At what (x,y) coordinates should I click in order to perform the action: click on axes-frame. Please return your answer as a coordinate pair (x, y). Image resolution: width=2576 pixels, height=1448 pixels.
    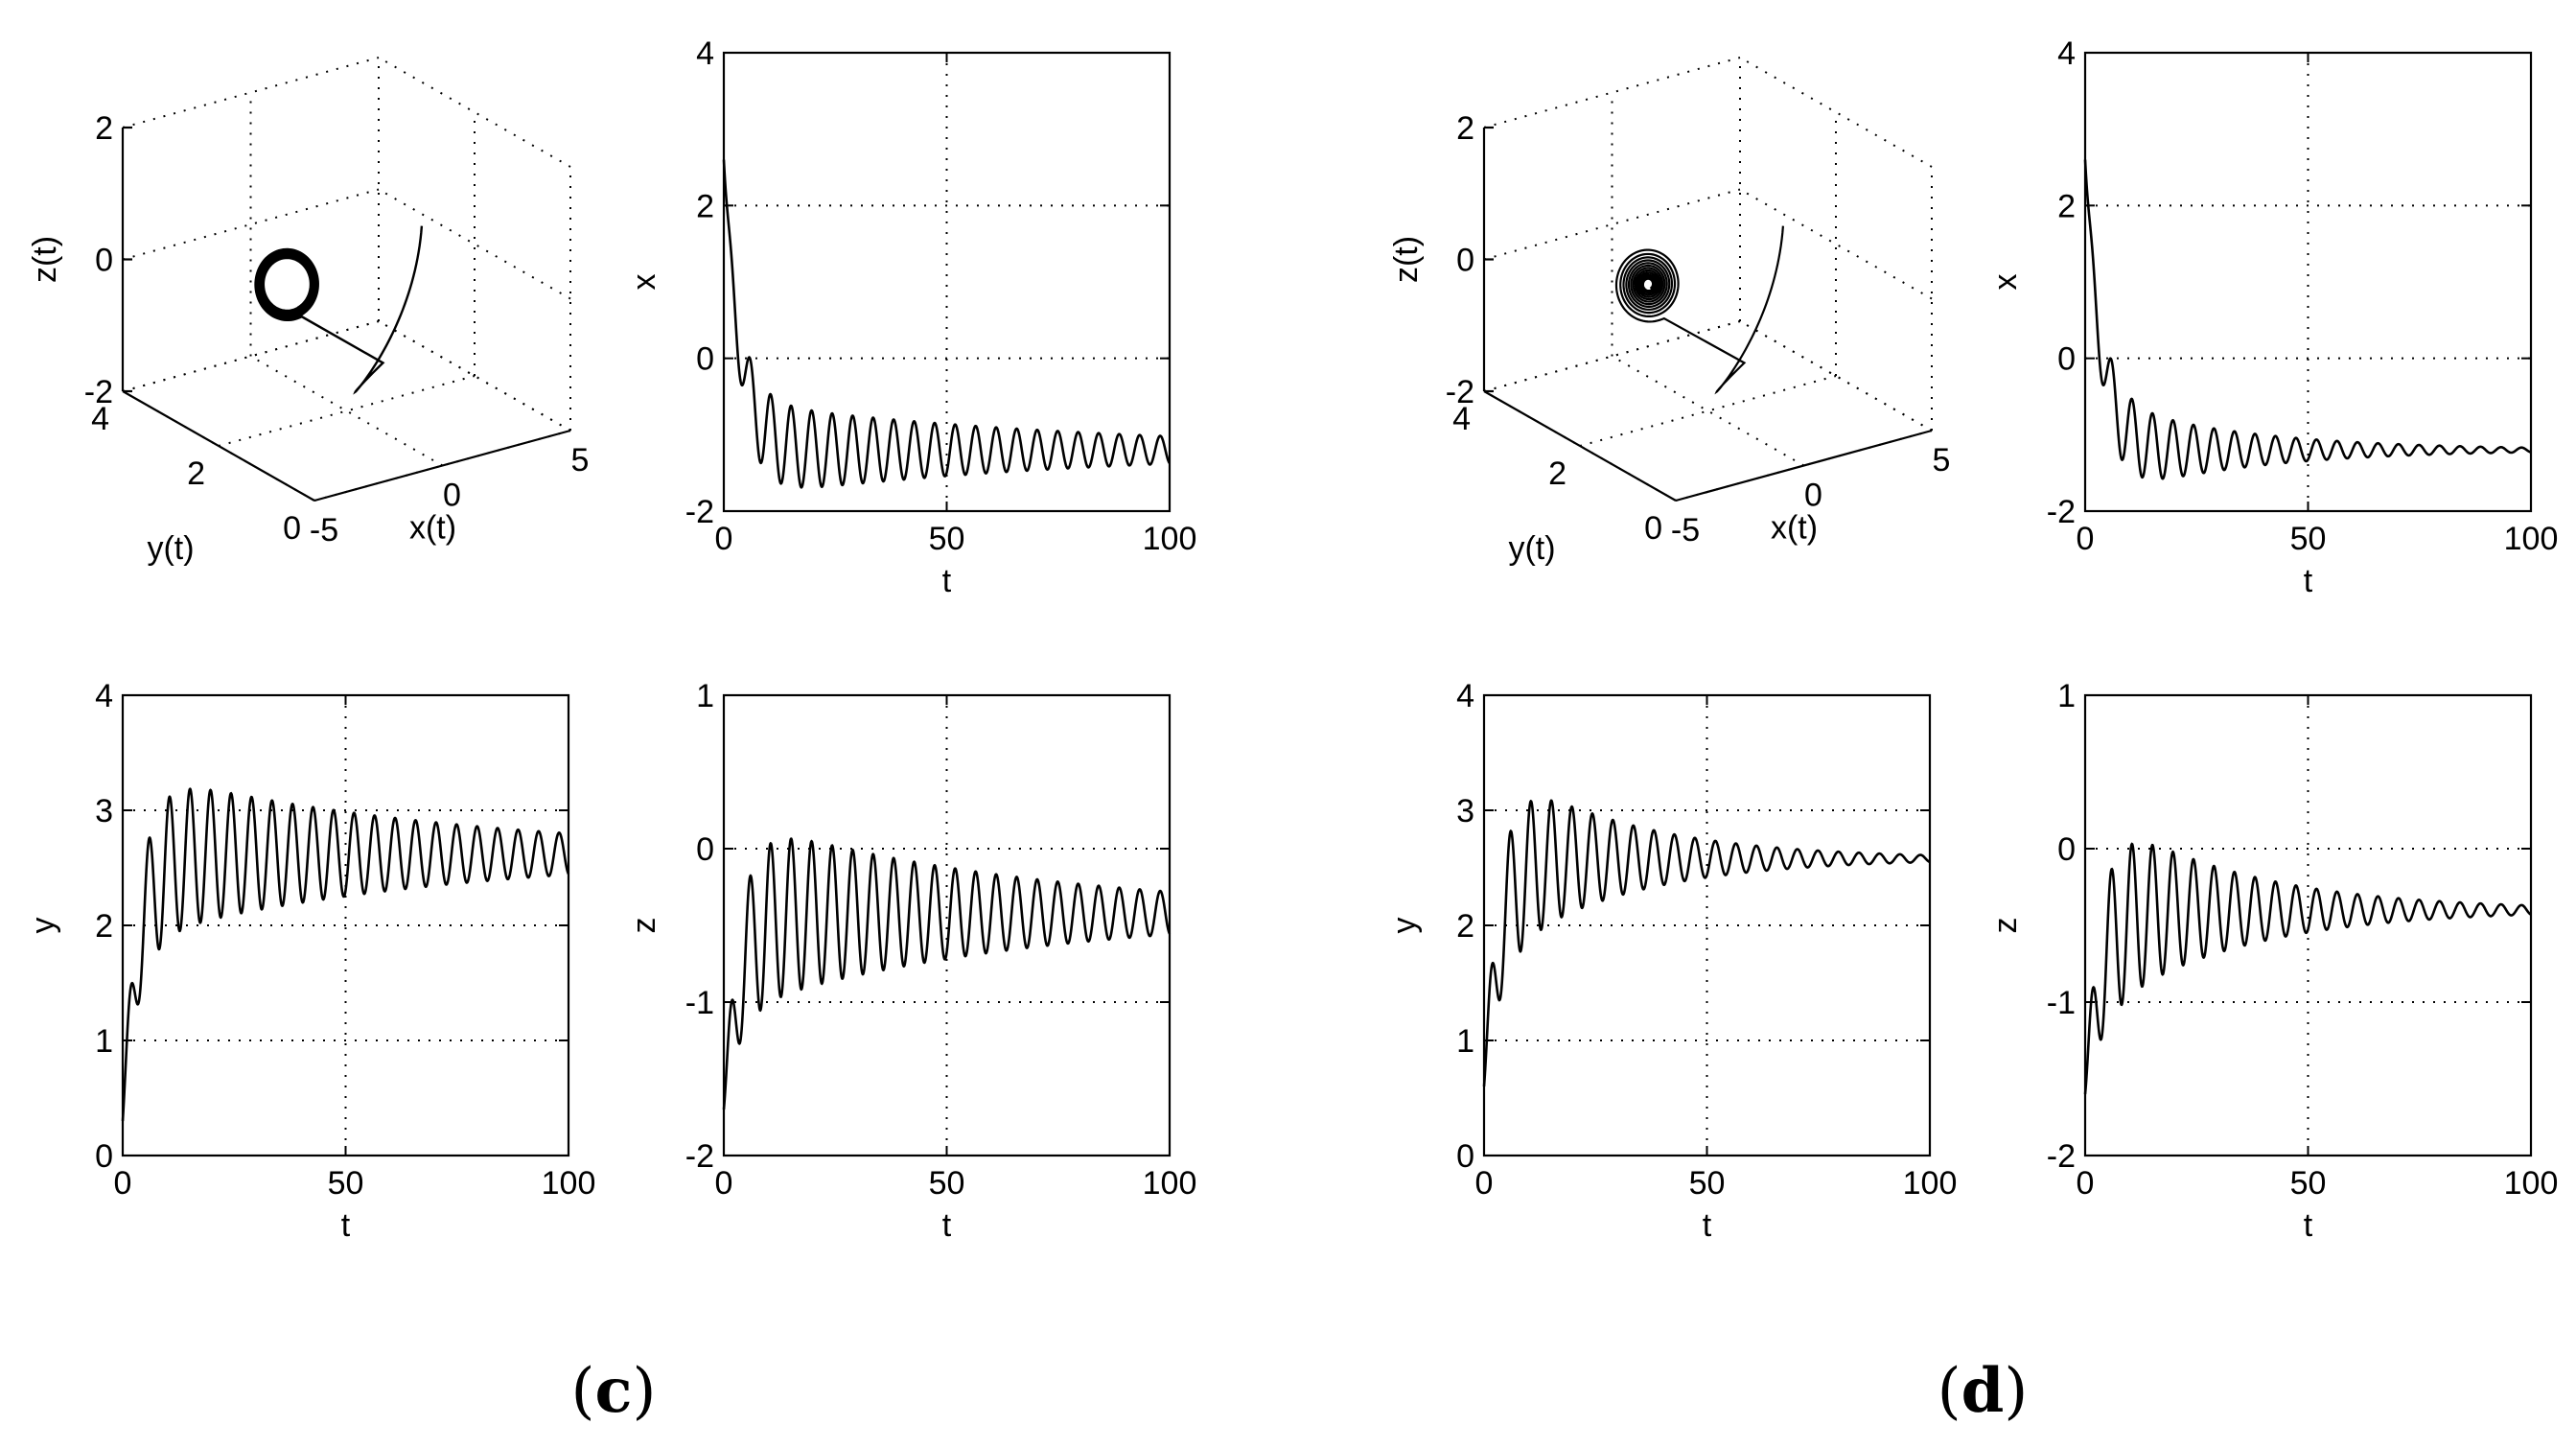
    Looking at the image, I should click on (2308, 282).